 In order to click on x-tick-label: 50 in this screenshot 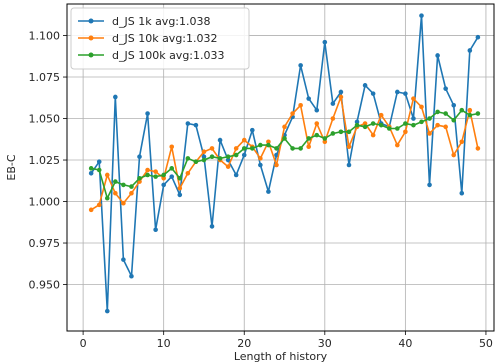, I will do `click(486, 343)`.